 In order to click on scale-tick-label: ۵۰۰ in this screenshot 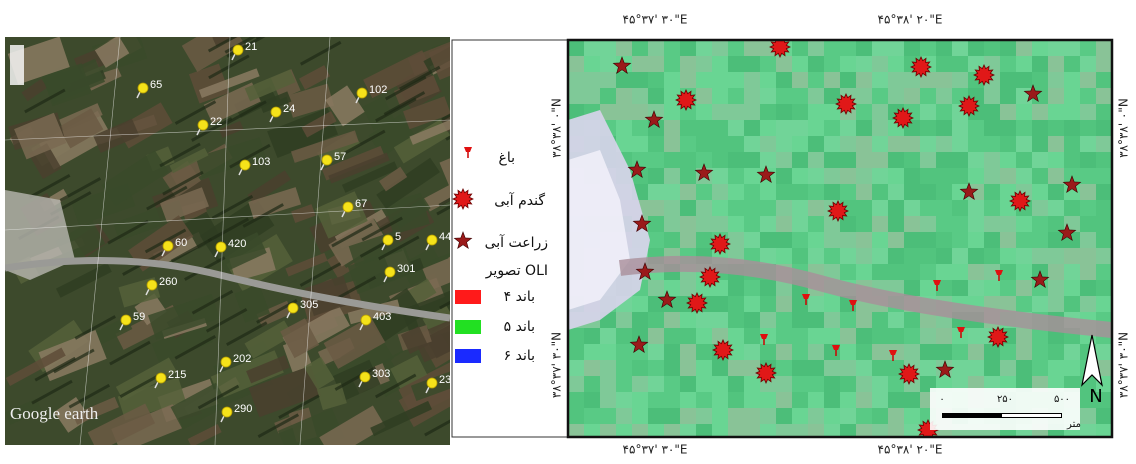, I will do `click(1062, 399)`.